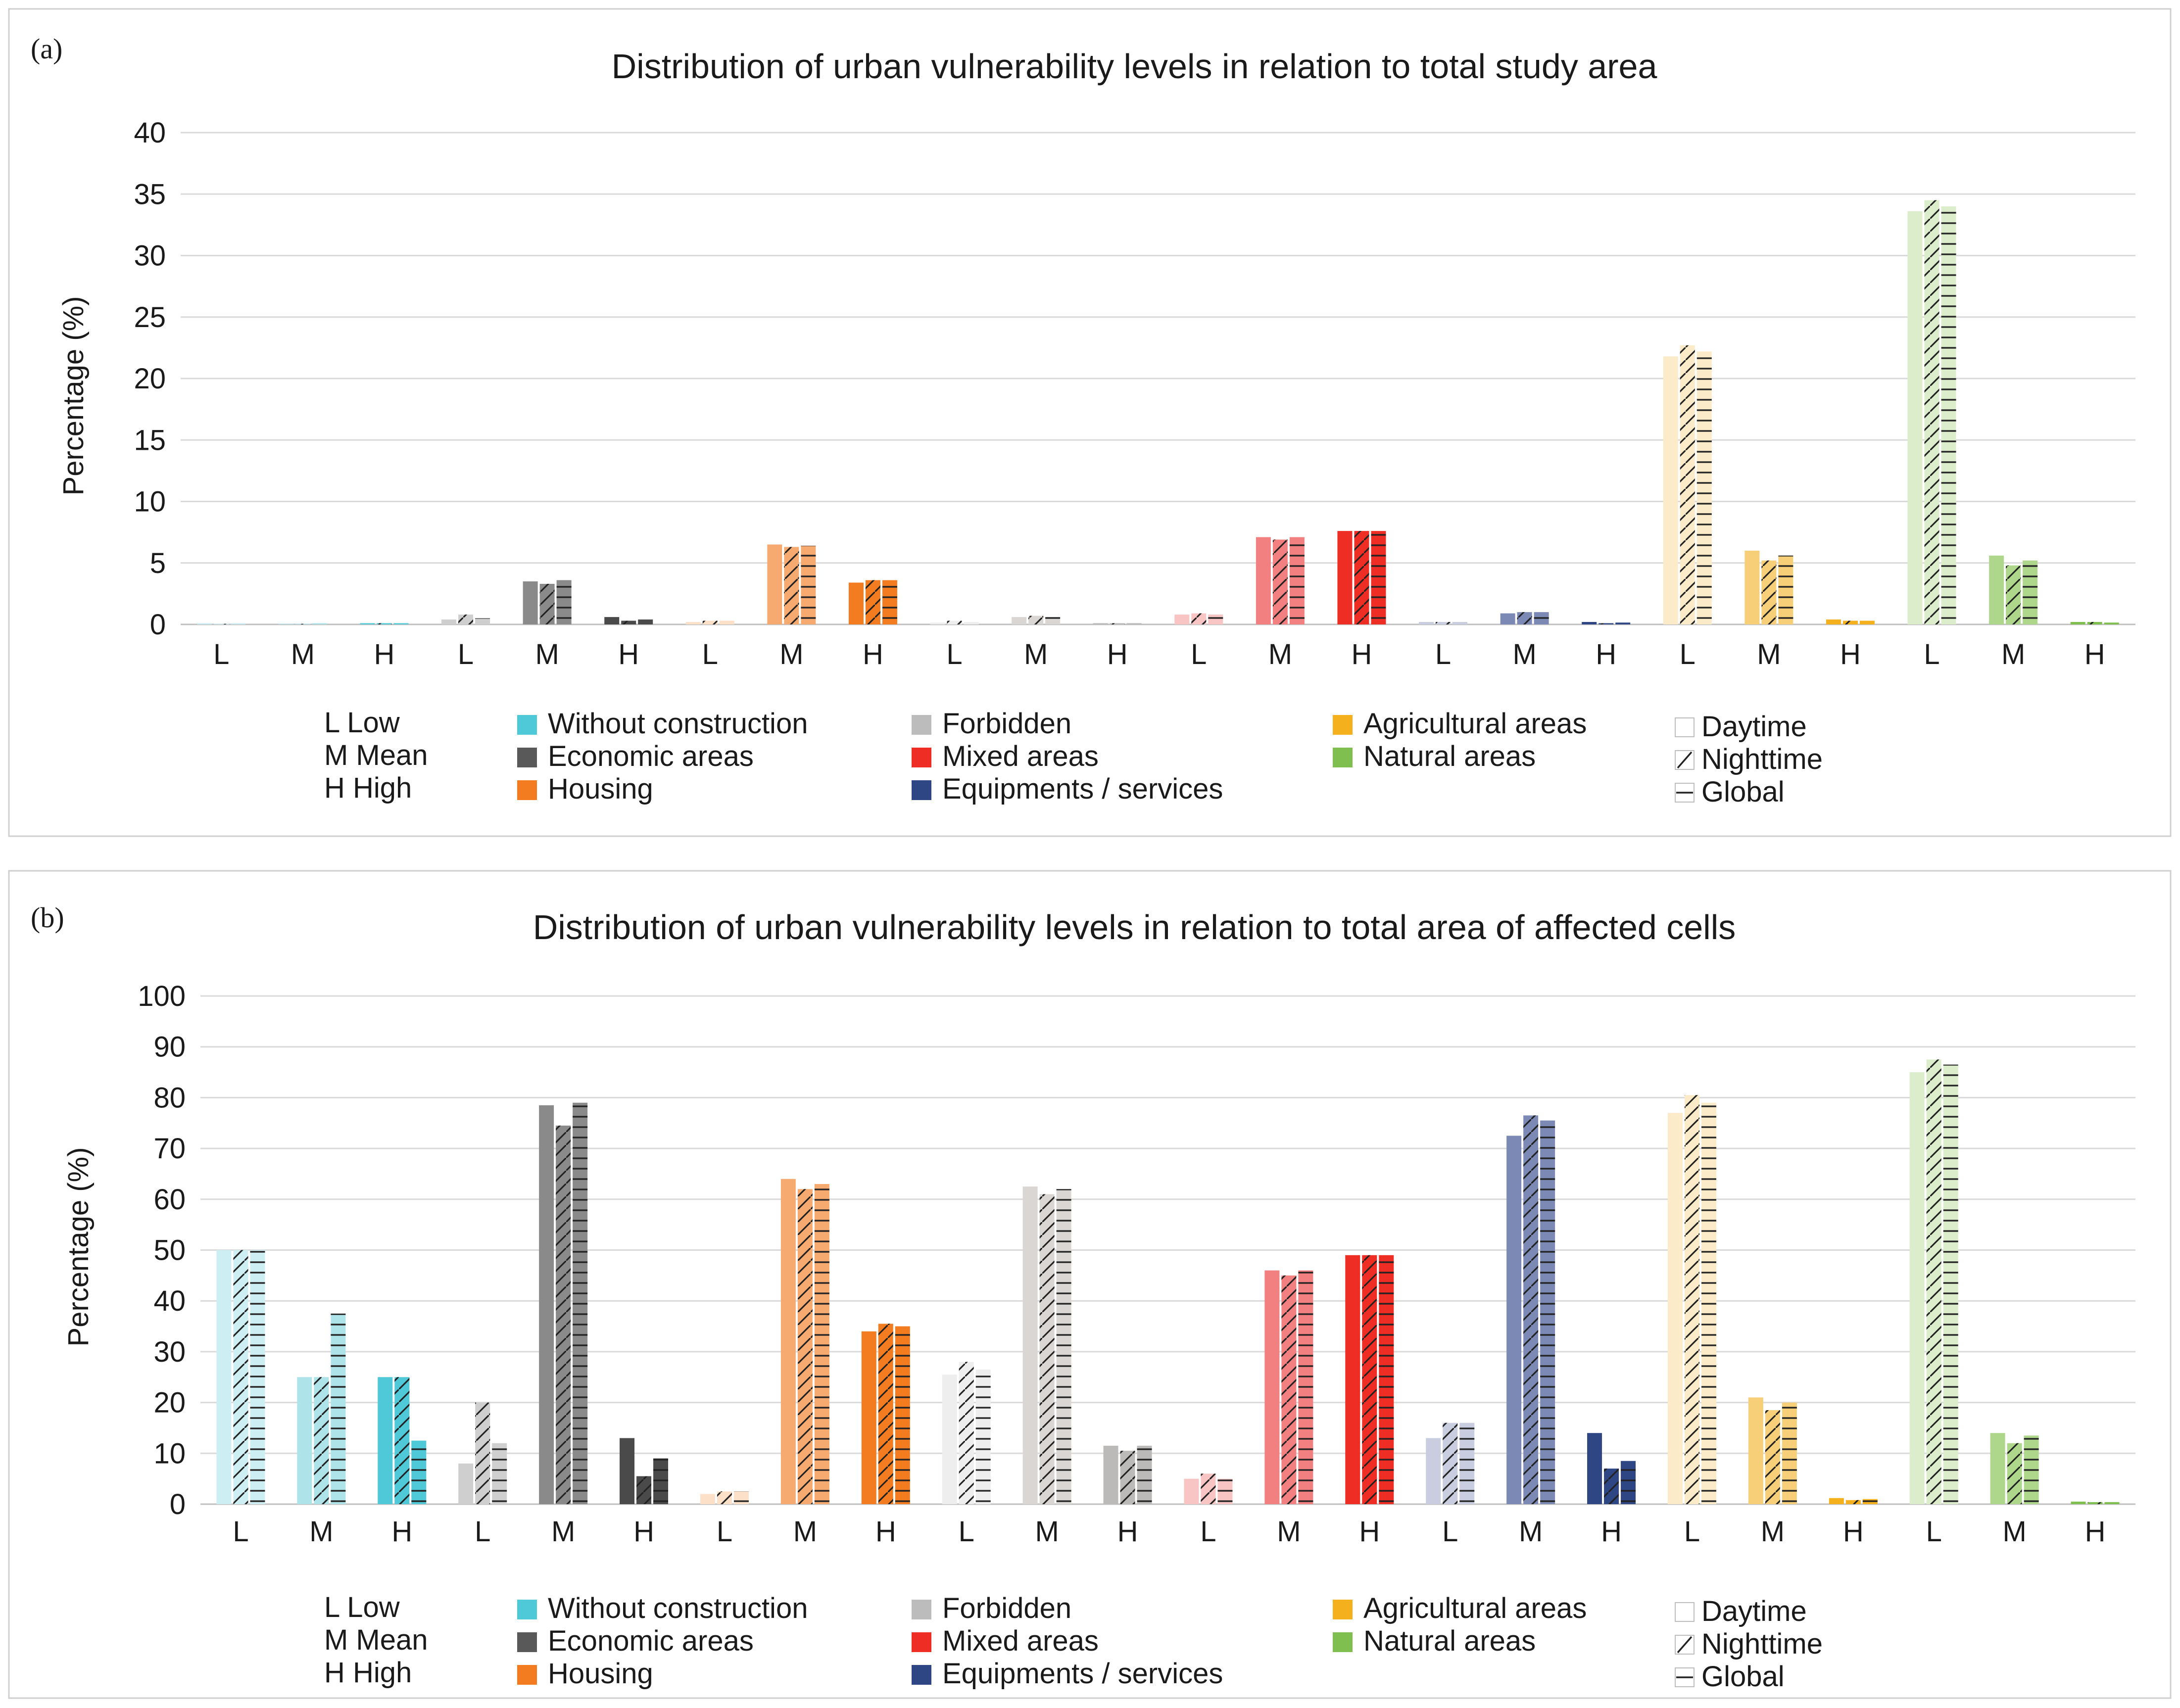  Describe the element at coordinates (169, 1301) in the screenshot. I see `y-tick-label: 40` at that location.